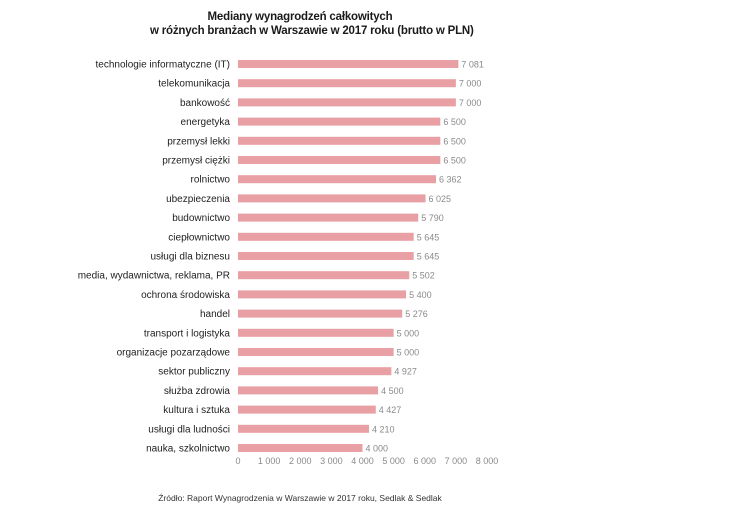 The height and width of the screenshot is (514, 750). What do you see at coordinates (191, 257) in the screenshot?
I see `category-label: usługi dla biznesu` at bounding box center [191, 257].